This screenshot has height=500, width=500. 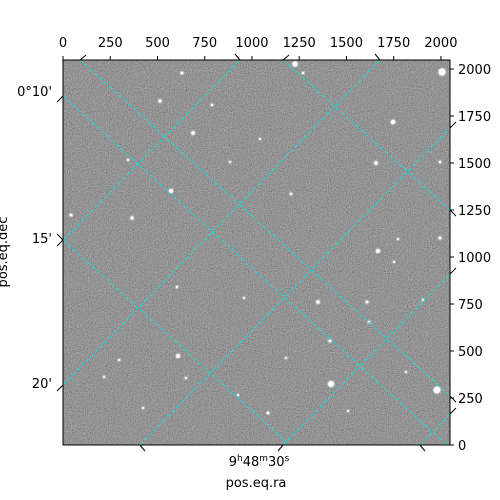 I want to click on x-tick-label: 500, so click(x=157, y=43).